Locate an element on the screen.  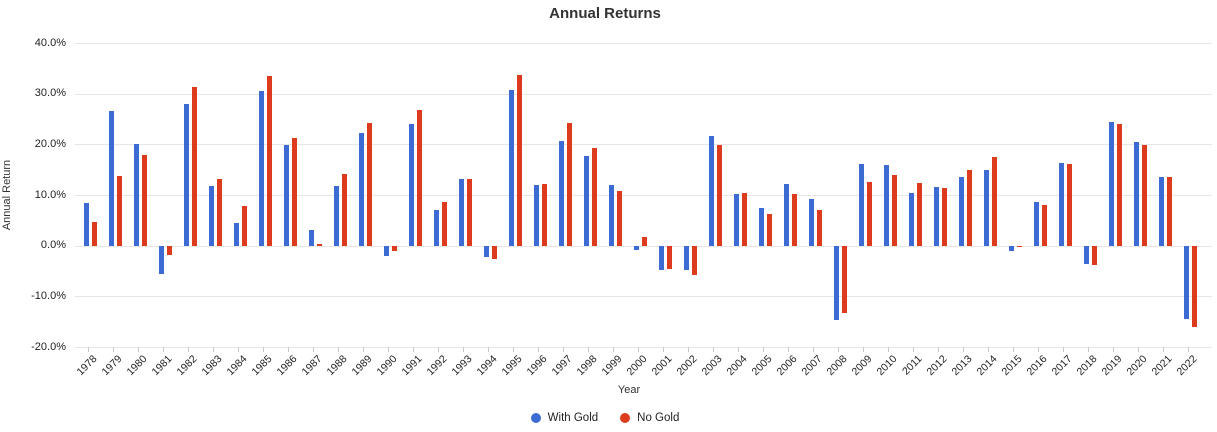
bar-no-gold-2014 is located at coordinates (994, 201).